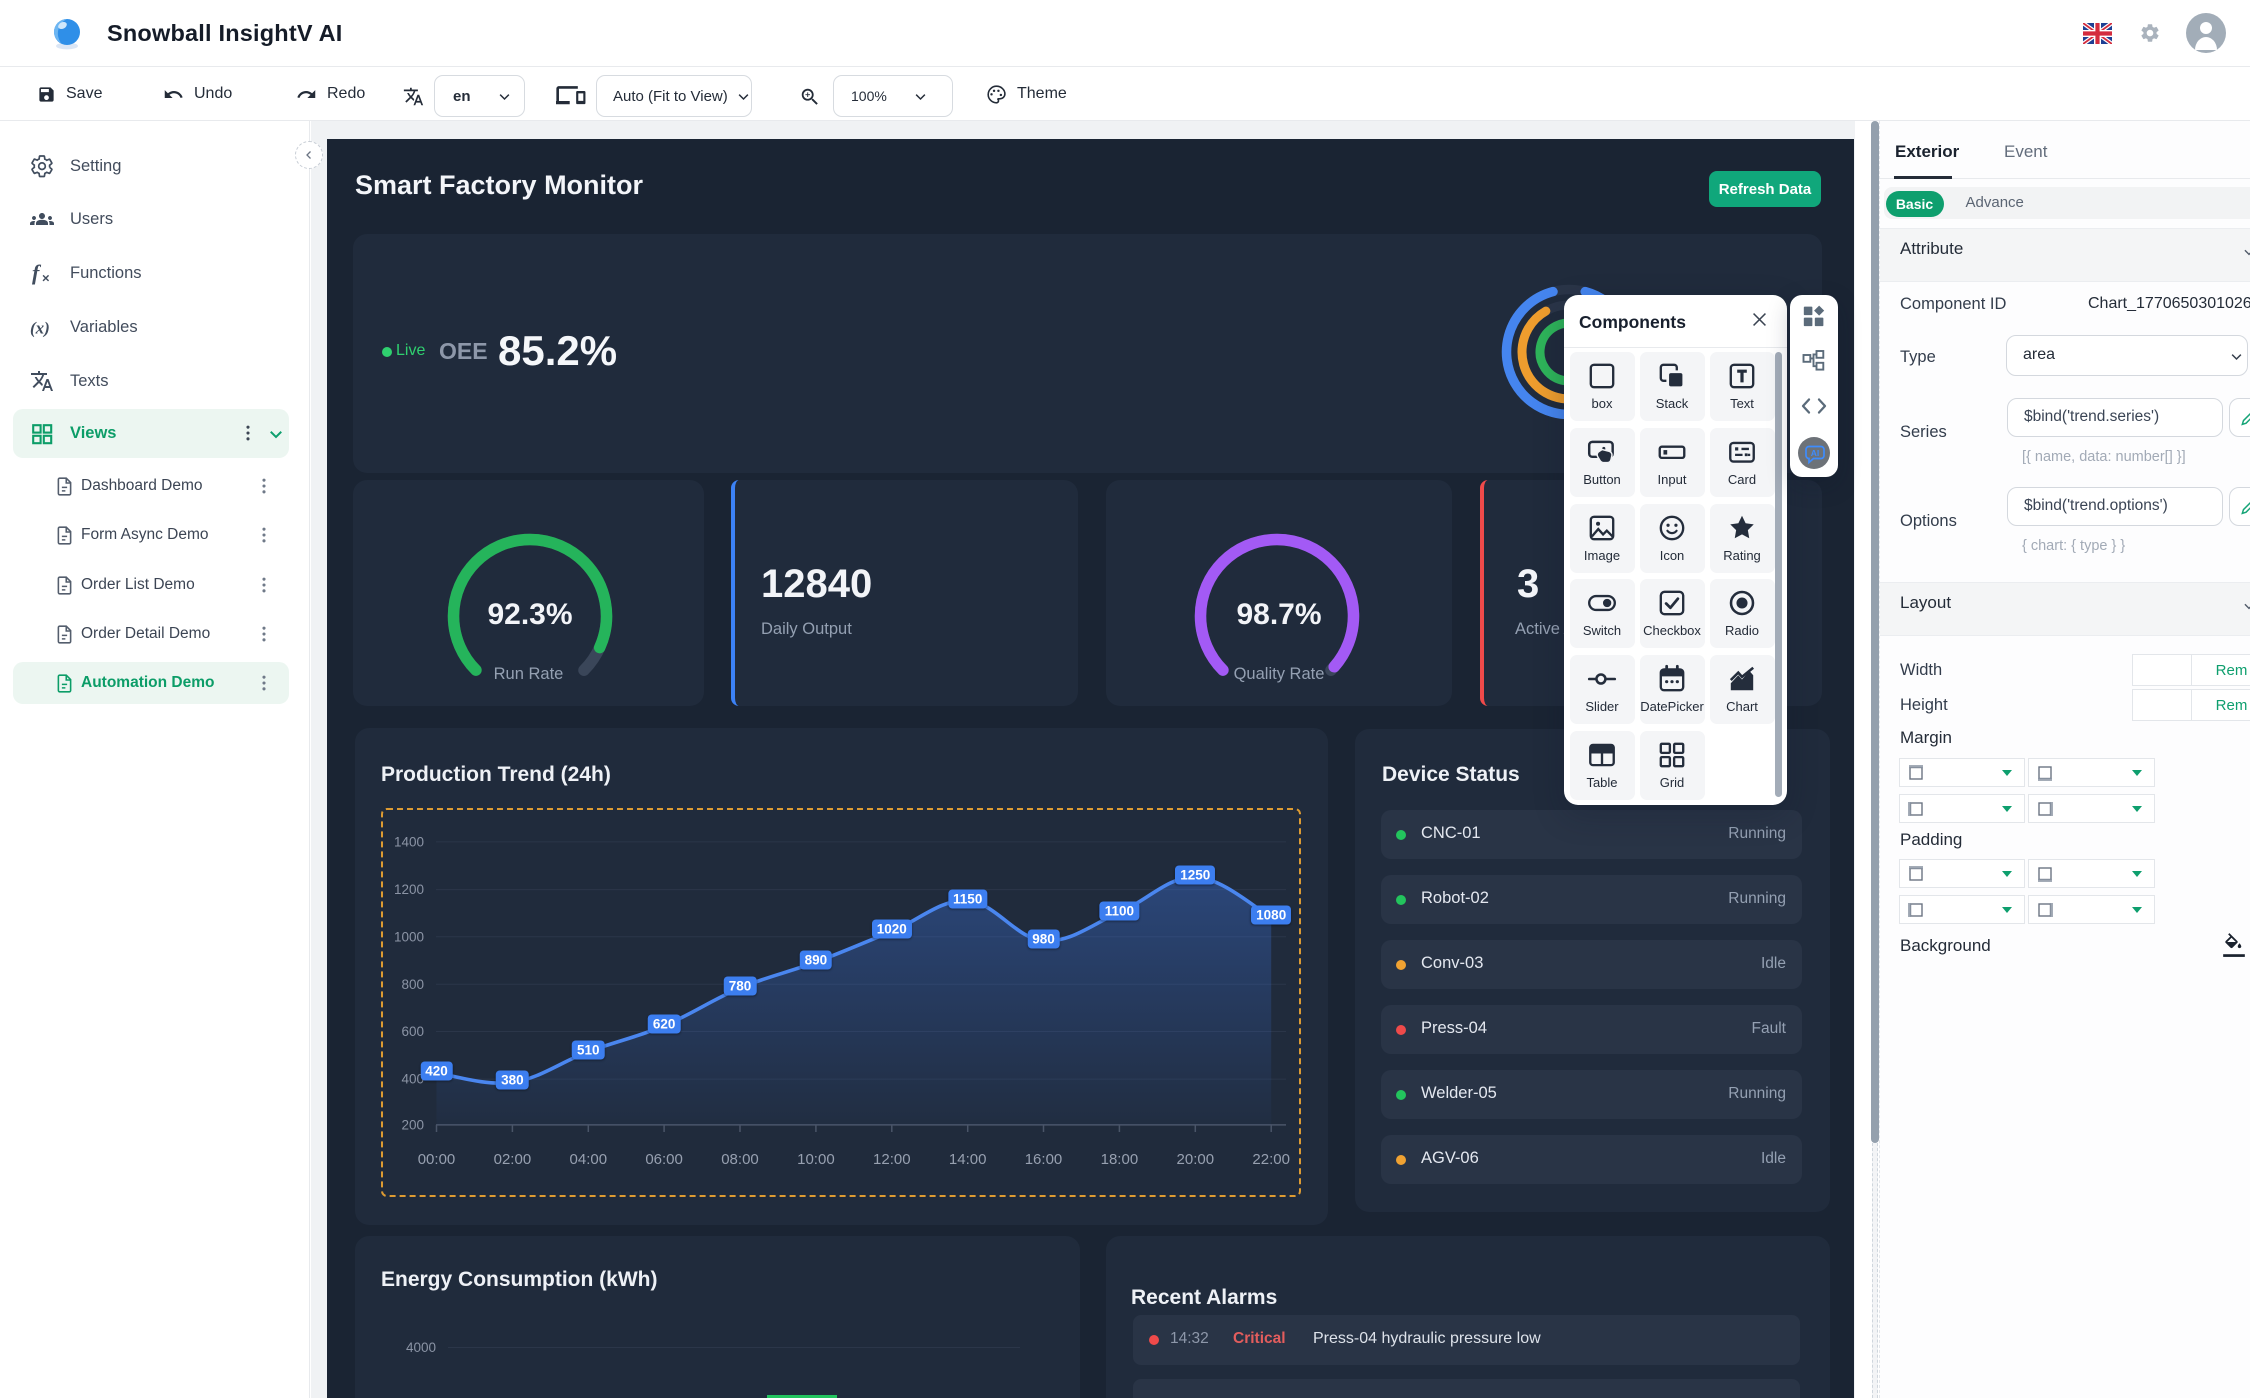 Image resolution: width=2250 pixels, height=1398 pixels. What do you see at coordinates (513, 1159) in the screenshot?
I see `svg-text: 02:00` at bounding box center [513, 1159].